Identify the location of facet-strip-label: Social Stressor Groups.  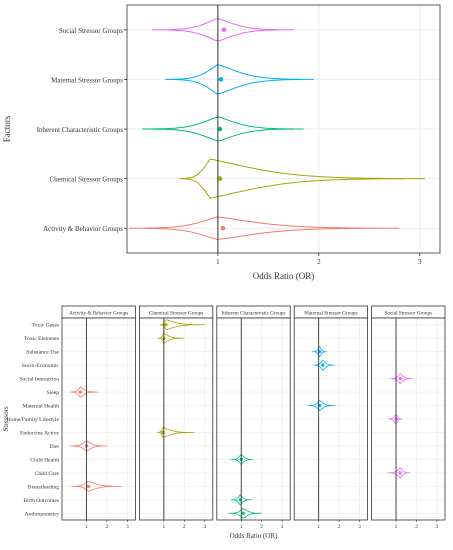
(409, 314).